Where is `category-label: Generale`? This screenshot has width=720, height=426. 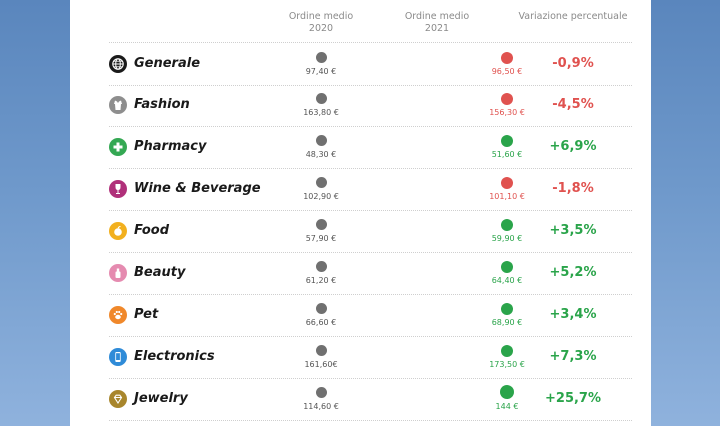 category-label: Generale is located at coordinates (167, 63).